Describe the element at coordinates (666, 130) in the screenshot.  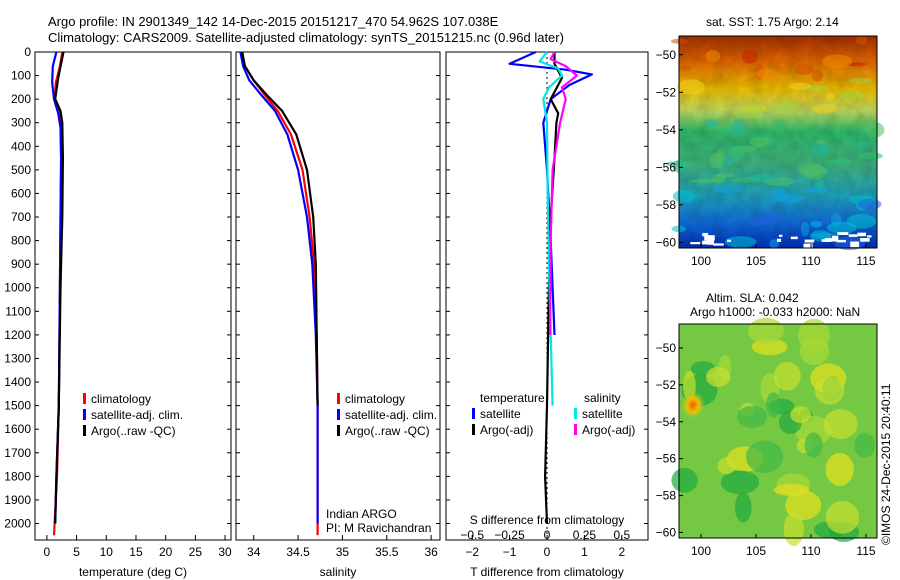
I see `sst_map-ytick-label: −54` at that location.